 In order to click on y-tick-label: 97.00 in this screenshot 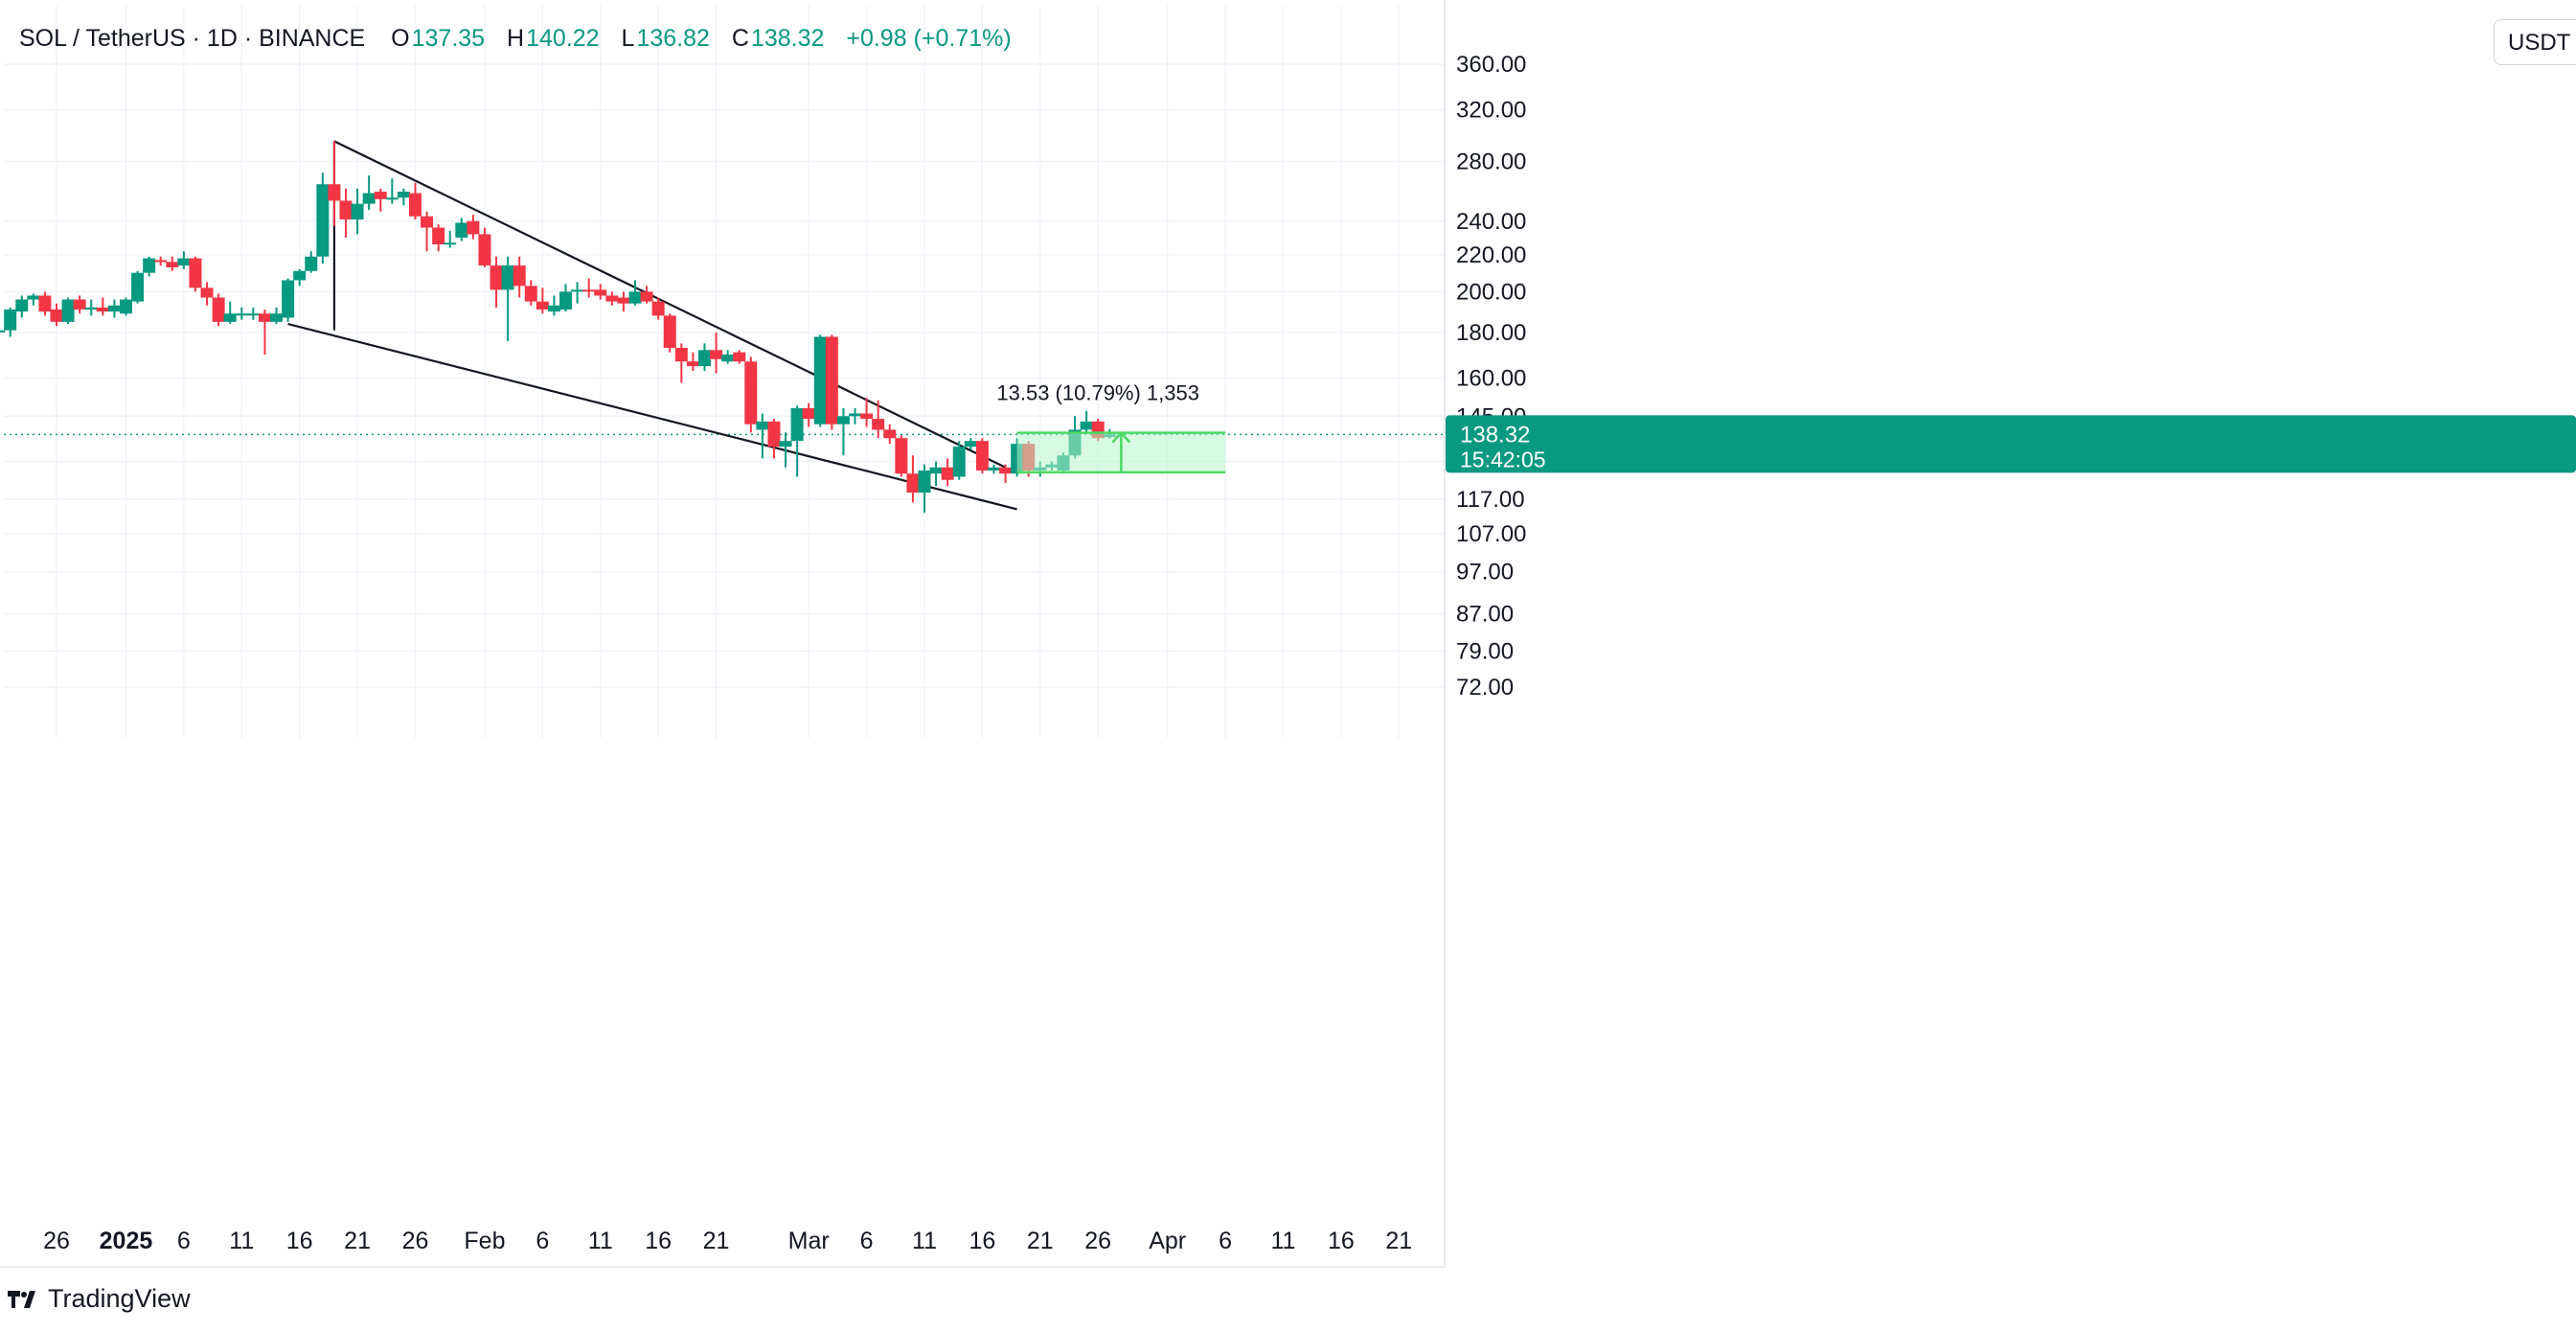, I will do `click(1485, 573)`.